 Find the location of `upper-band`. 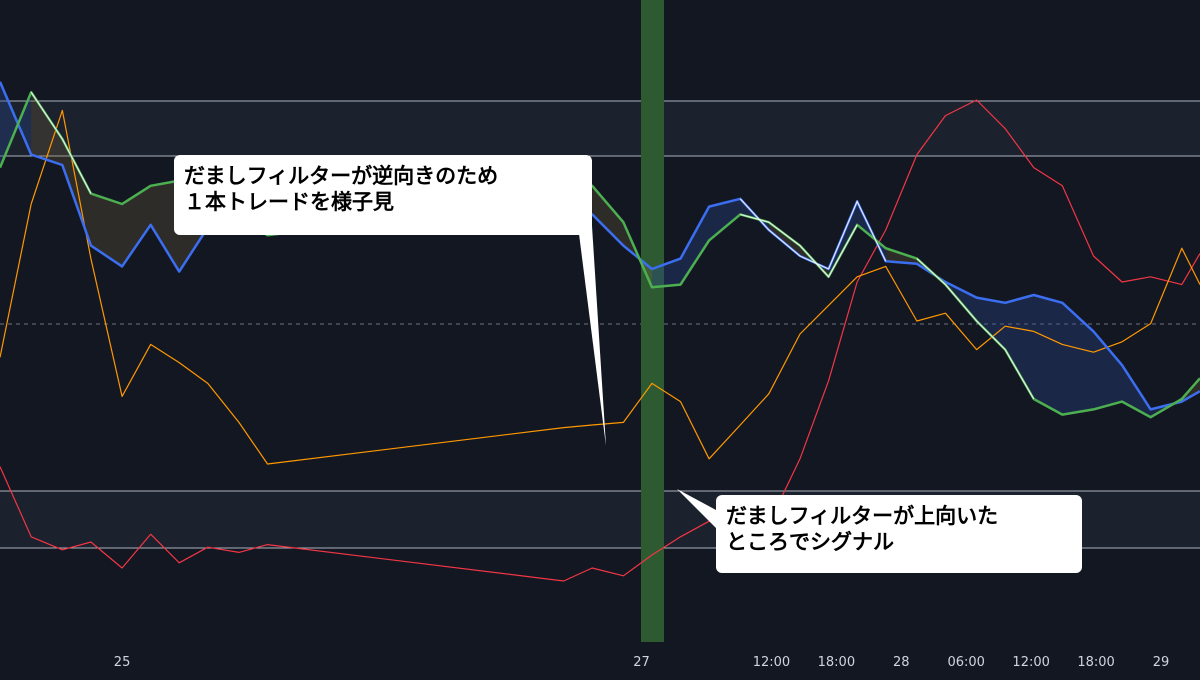

upper-band is located at coordinates (600, 128).